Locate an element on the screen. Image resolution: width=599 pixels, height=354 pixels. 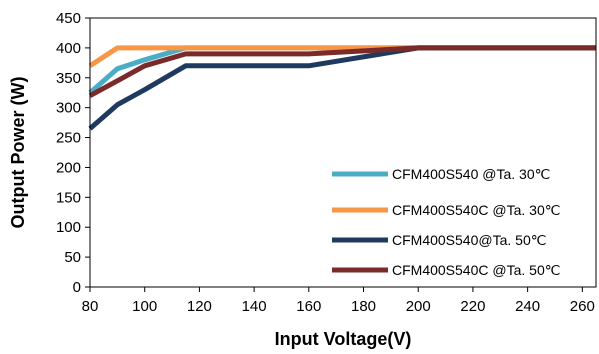
y-tick-label: 50 is located at coordinates (72, 257).